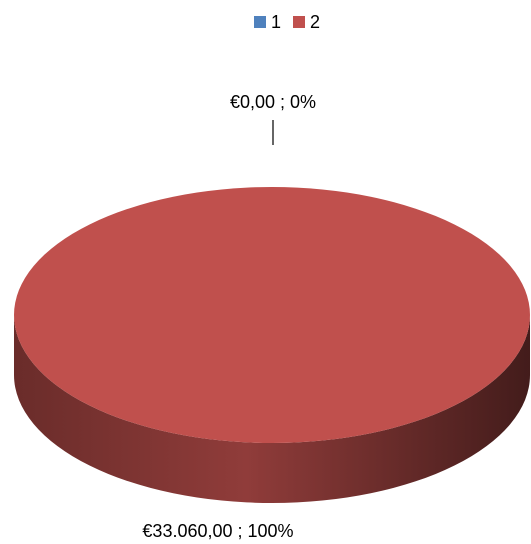  Describe the element at coordinates (217, 531) in the screenshot. I see `data-label: €33.060,00 ; 100%` at that location.